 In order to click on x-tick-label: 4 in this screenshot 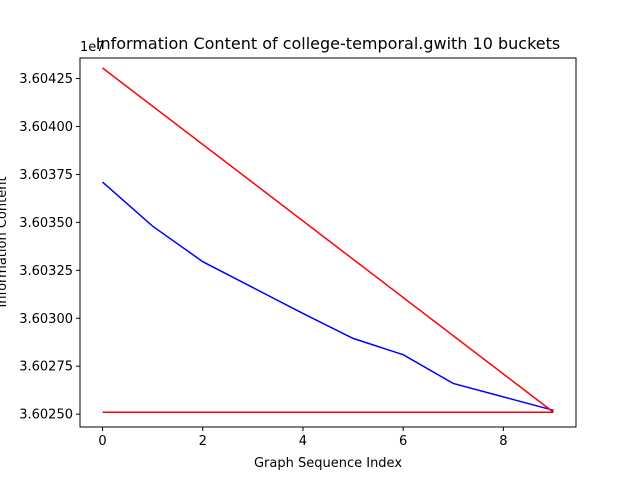, I will do `click(303, 441)`.